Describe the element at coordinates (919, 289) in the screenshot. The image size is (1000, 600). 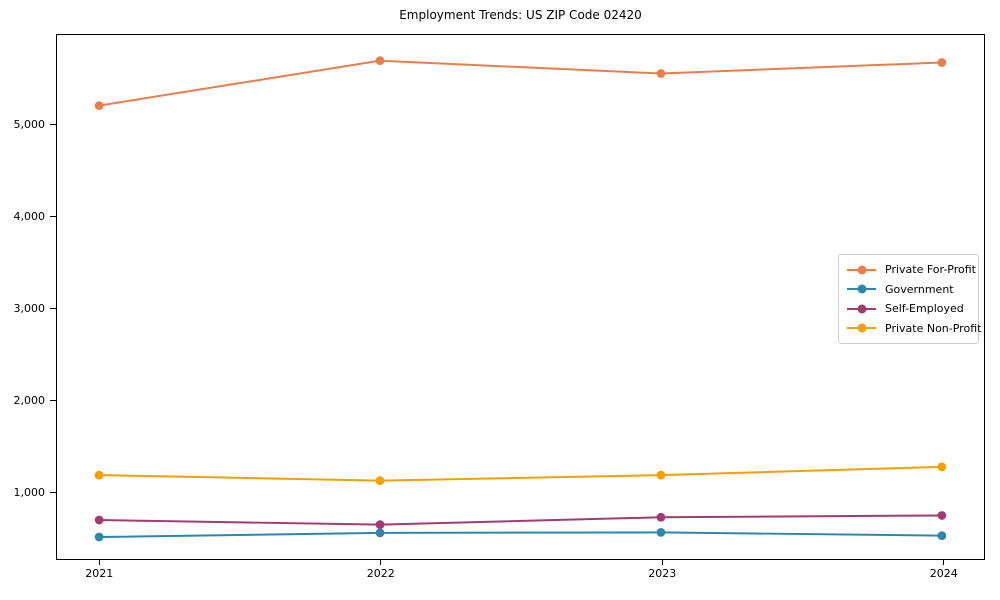
I see `legend-label: Government` at that location.